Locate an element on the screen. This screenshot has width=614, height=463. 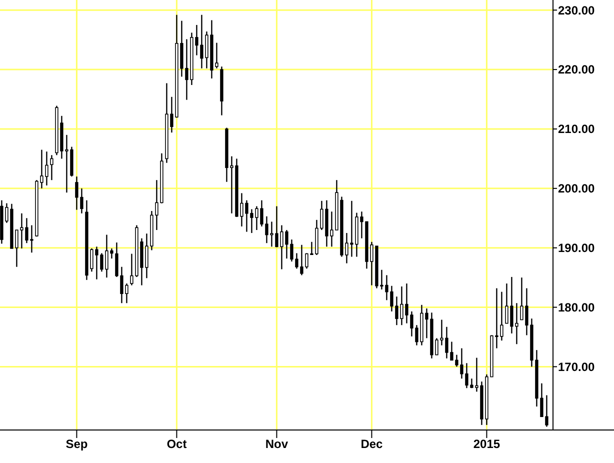
x-tick-label: Nov is located at coordinates (276, 444).